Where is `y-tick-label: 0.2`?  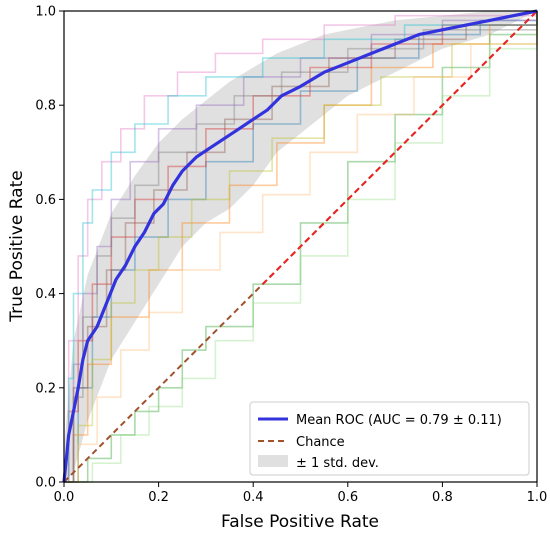 y-tick-label: 0.2 is located at coordinates (45, 388).